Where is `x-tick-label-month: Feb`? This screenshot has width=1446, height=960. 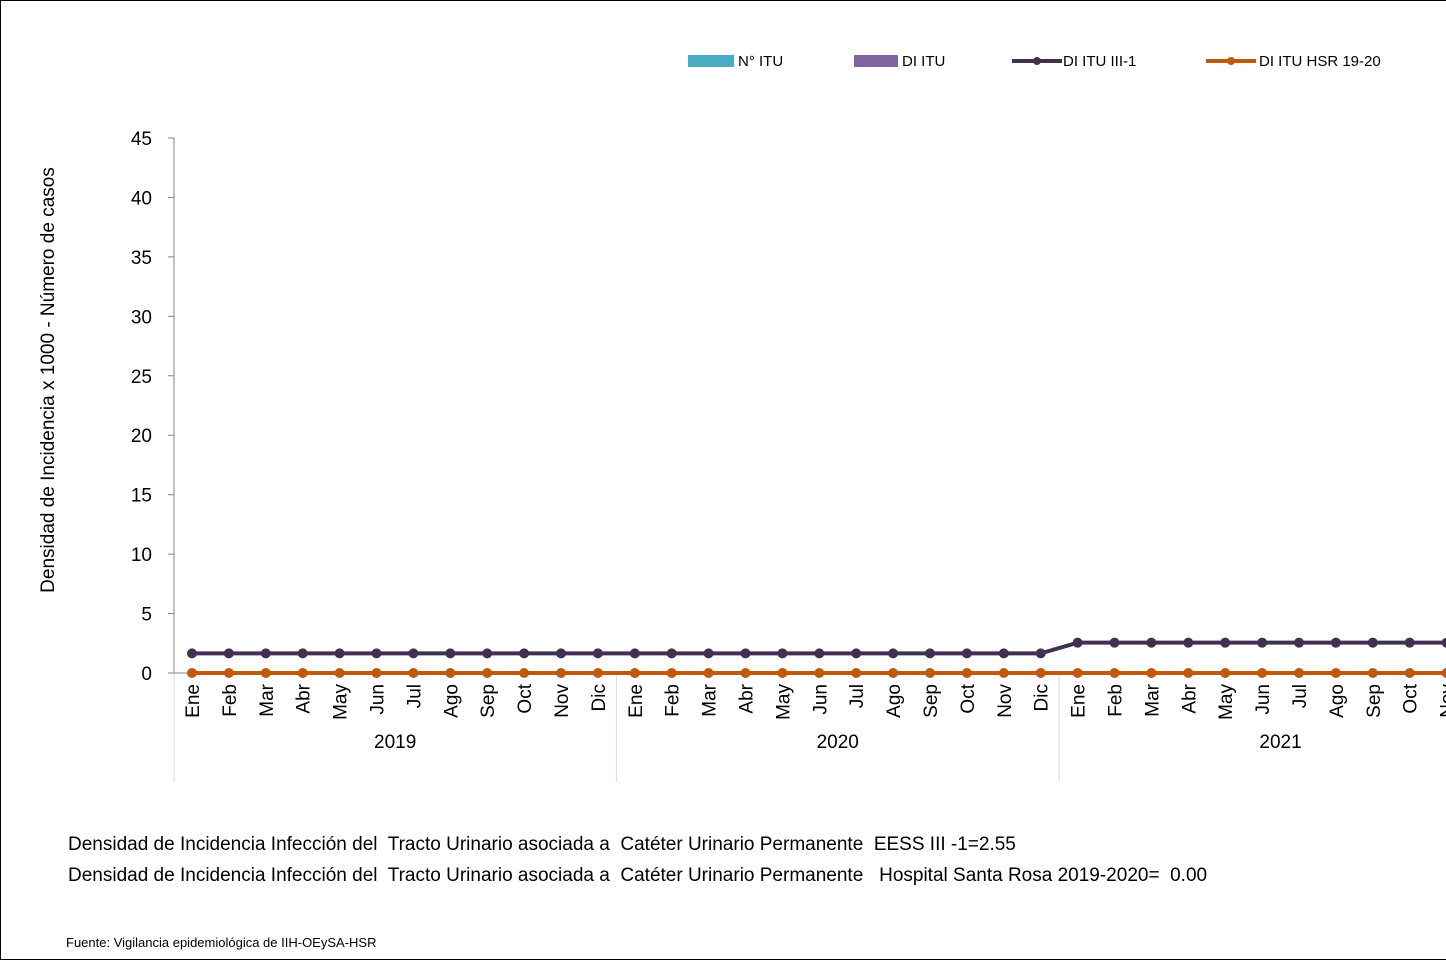
x-tick-label-month: Feb is located at coordinates (1116, 700).